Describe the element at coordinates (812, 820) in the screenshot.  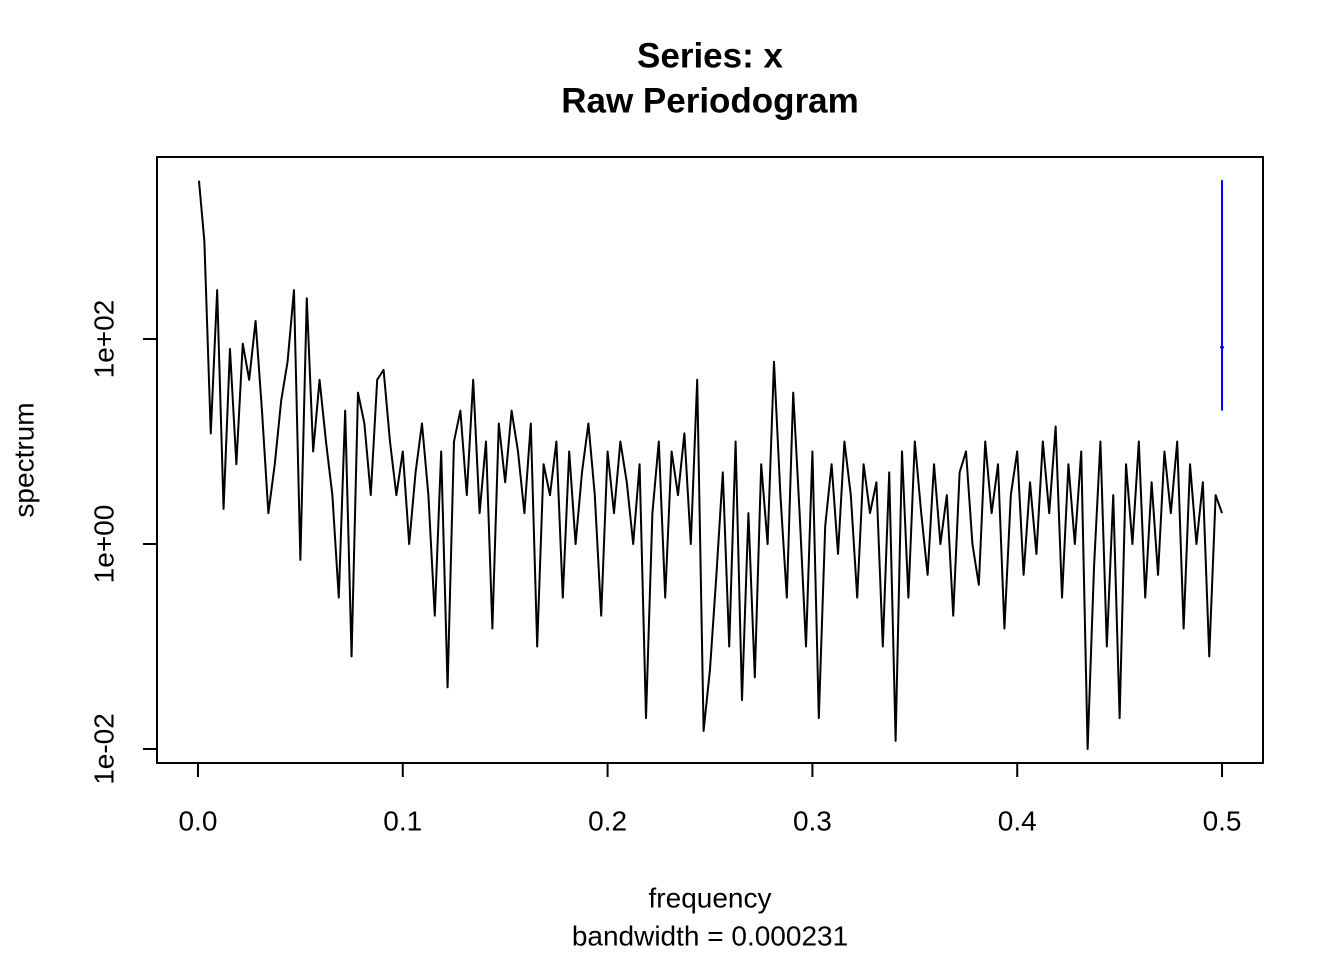
I see `x-tick-label: 0.3` at that location.